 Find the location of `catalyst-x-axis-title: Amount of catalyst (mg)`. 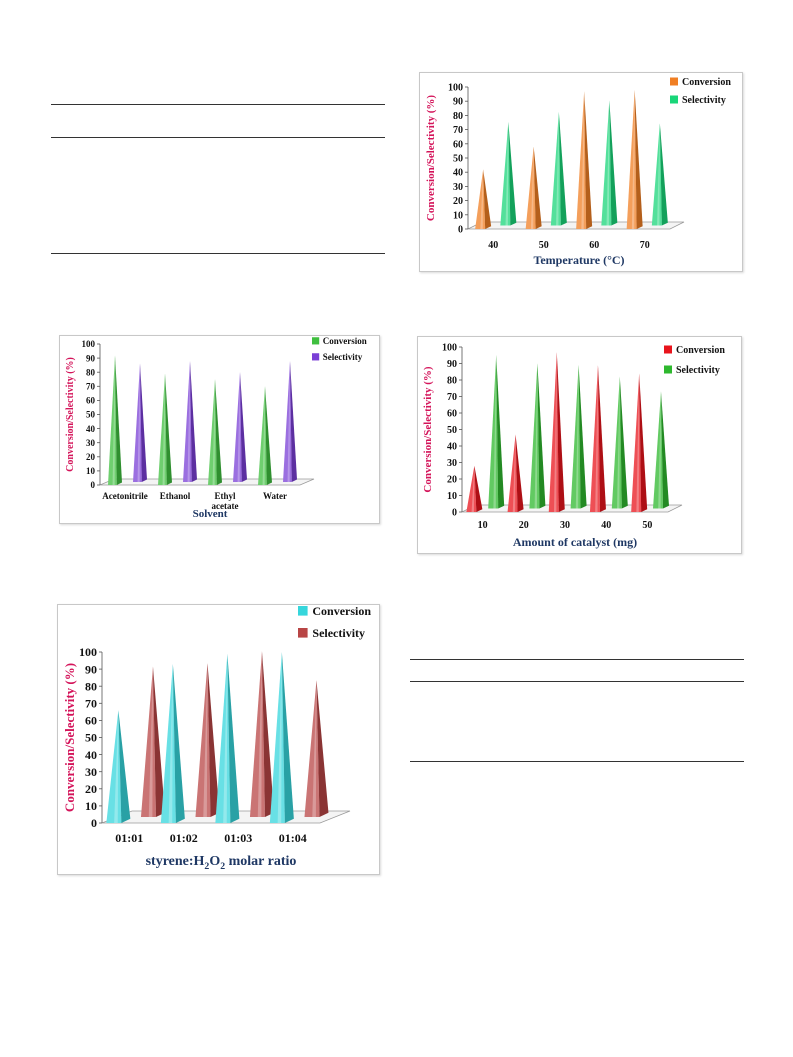

catalyst-x-axis-title: Amount of catalyst (mg) is located at coordinates (575, 542).